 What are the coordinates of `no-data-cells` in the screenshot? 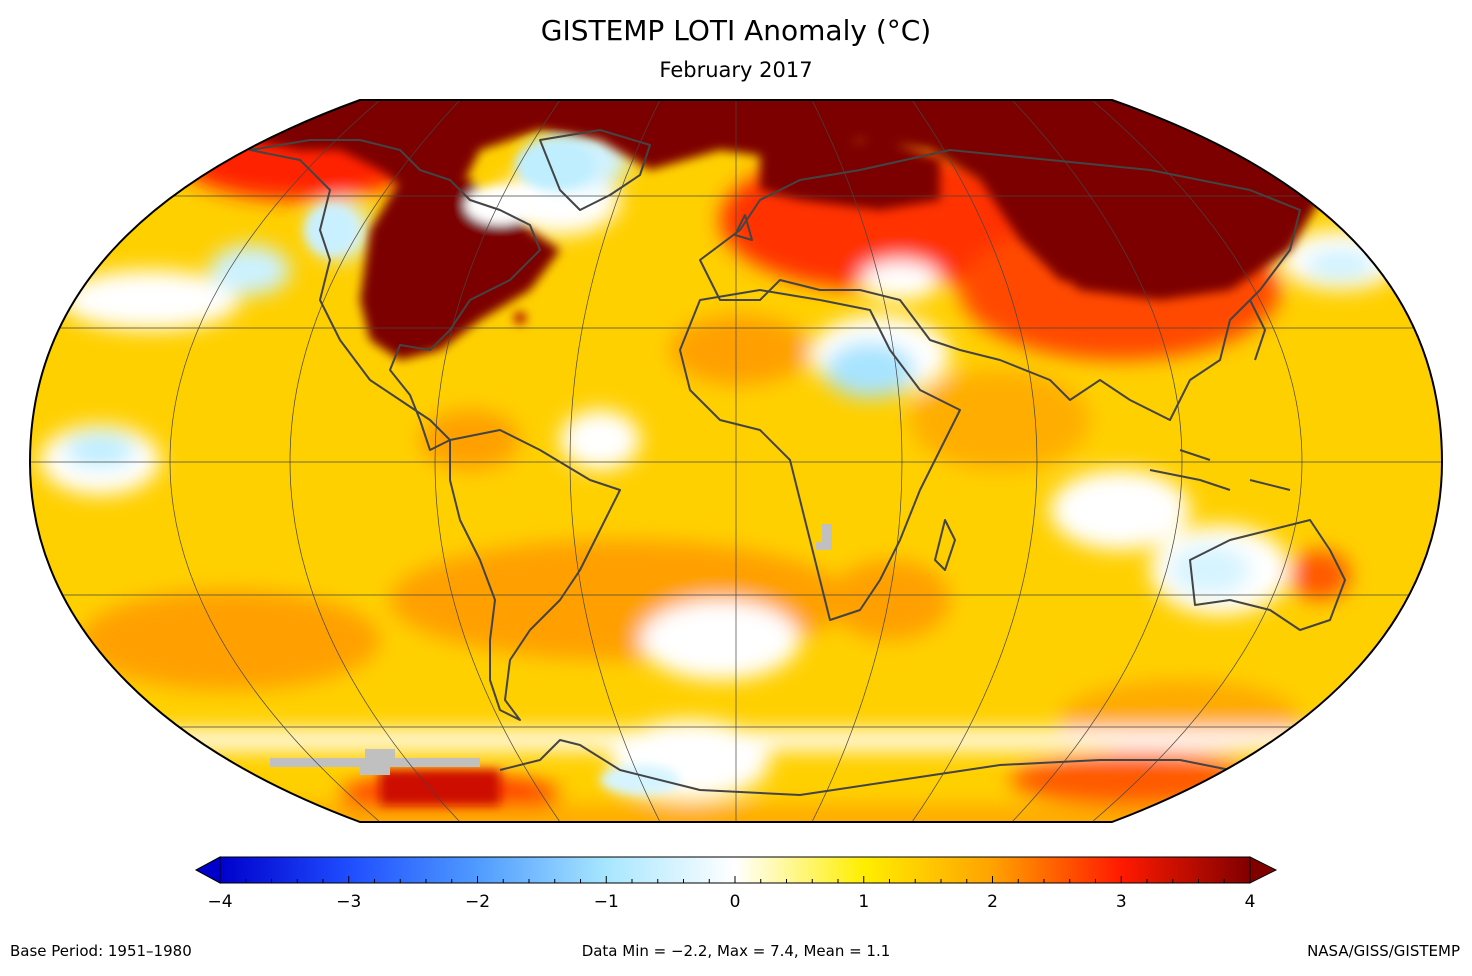 It's located at (551, 649).